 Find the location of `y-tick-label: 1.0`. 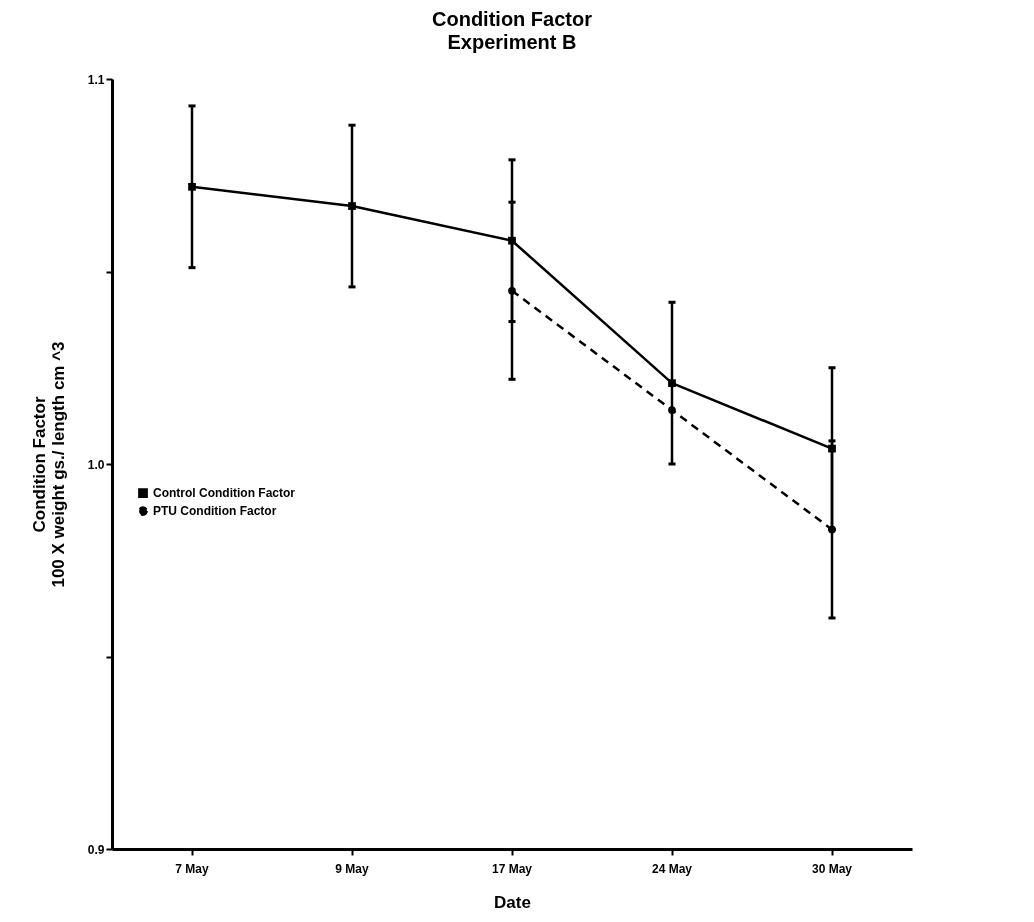

y-tick-label: 1.0 is located at coordinates (96, 464).